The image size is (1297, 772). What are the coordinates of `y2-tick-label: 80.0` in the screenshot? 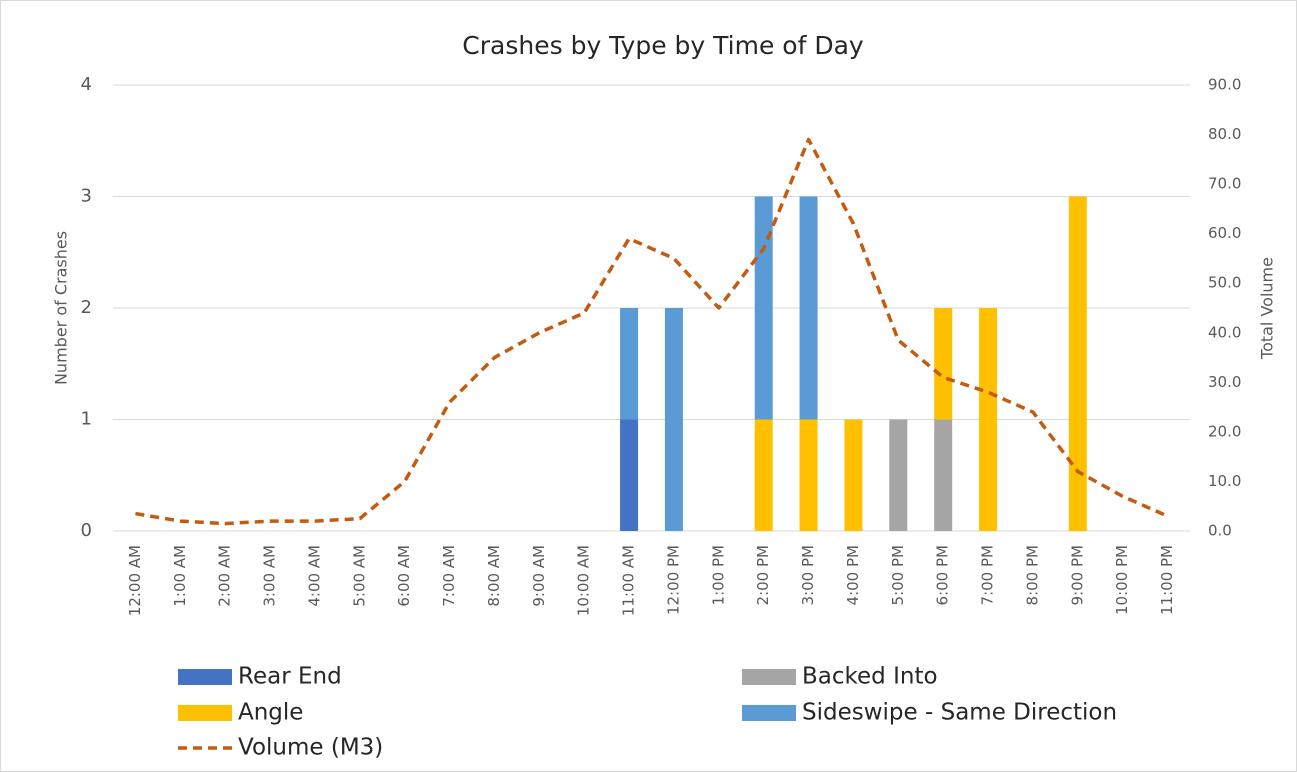 It's located at (1224, 134).